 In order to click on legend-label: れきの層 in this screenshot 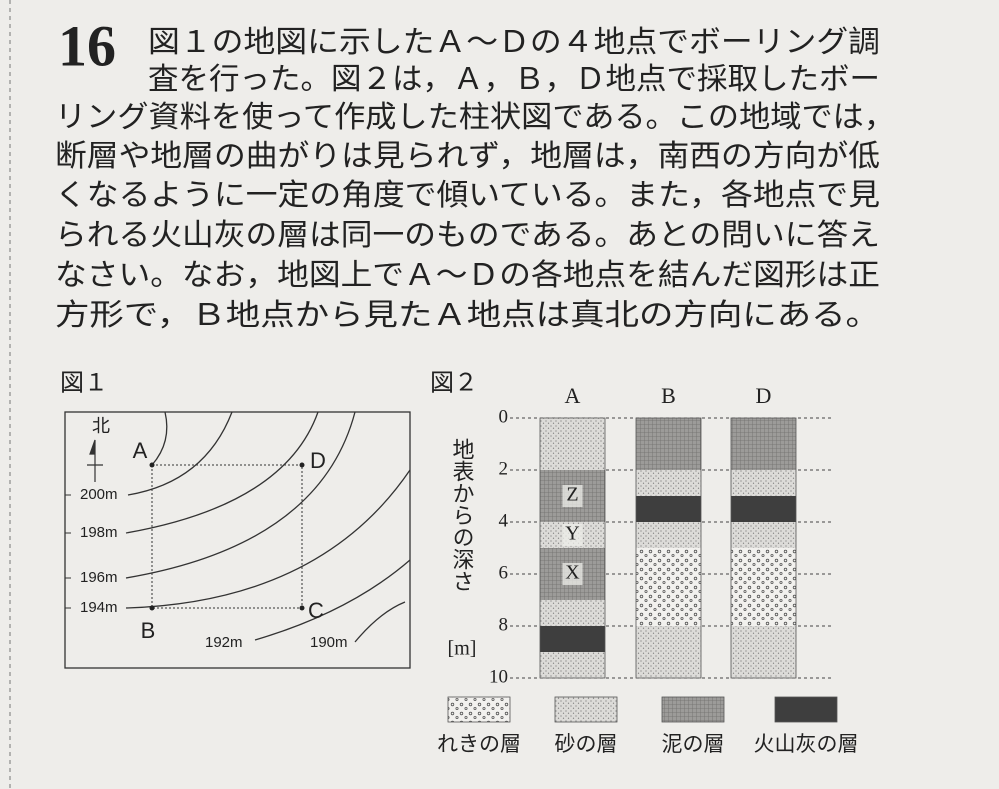, I will do `click(479, 744)`.